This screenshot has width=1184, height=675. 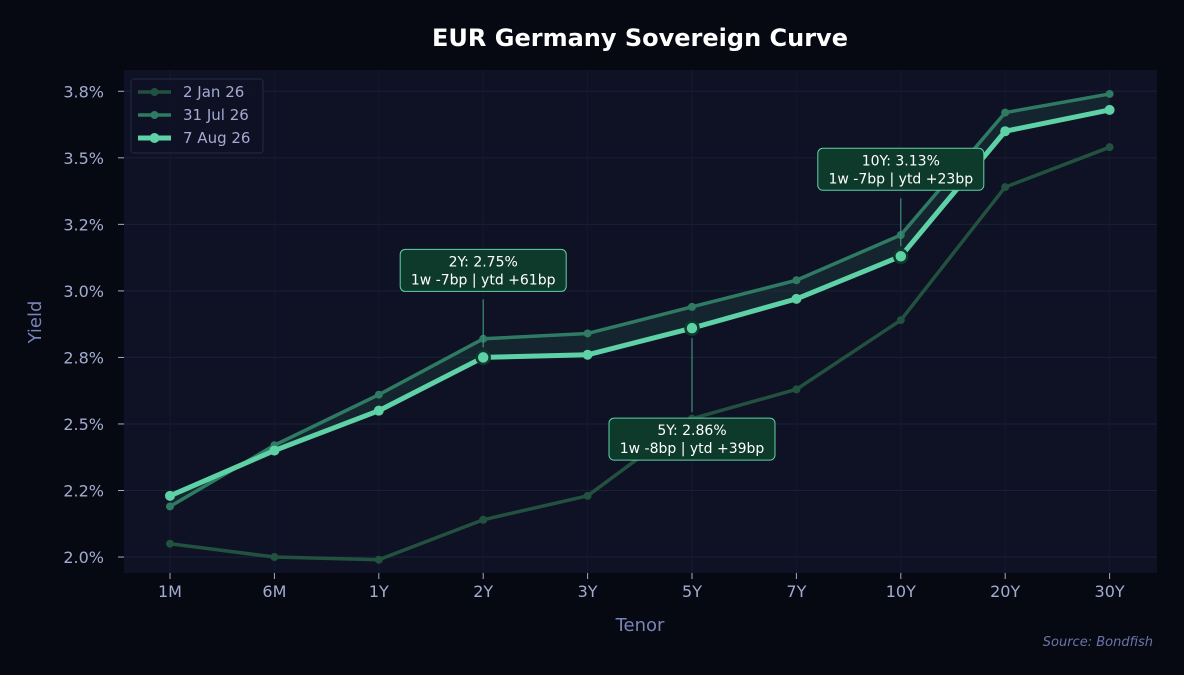 I want to click on y-axis-label: Yield, so click(x=35, y=323).